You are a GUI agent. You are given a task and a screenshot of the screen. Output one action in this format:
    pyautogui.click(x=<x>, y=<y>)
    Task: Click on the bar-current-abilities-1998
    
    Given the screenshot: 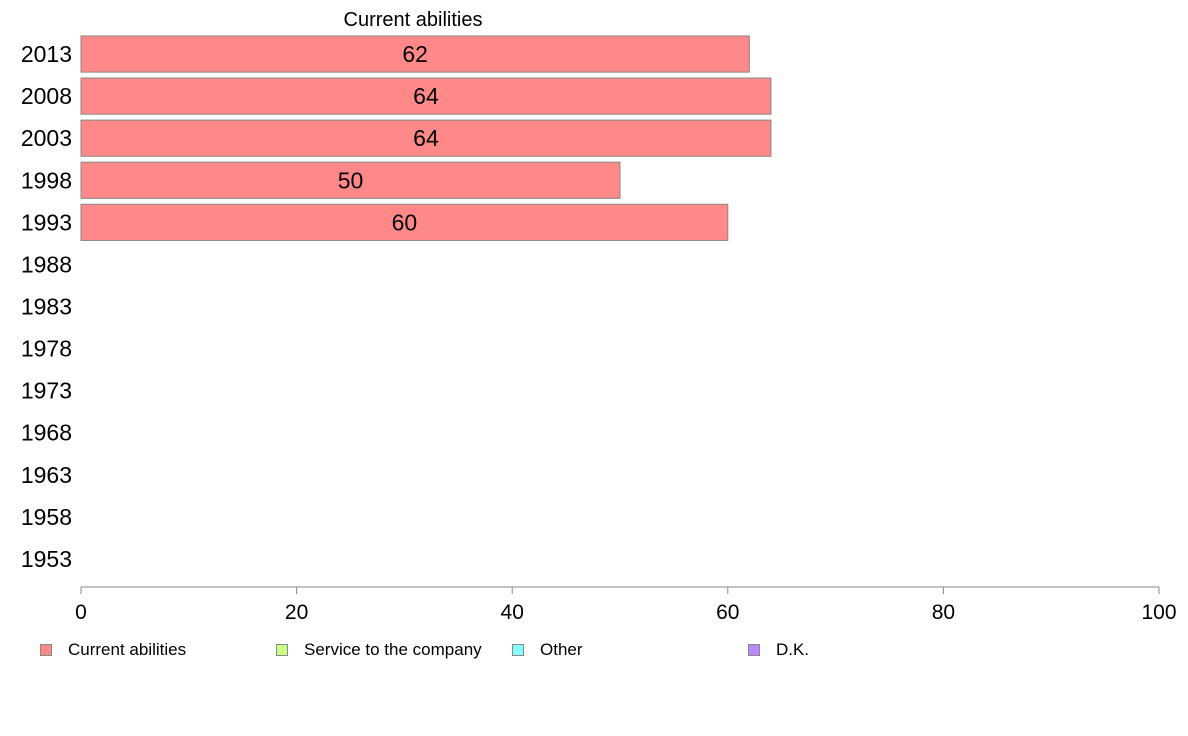 What is the action you would take?
    pyautogui.click(x=350, y=180)
    